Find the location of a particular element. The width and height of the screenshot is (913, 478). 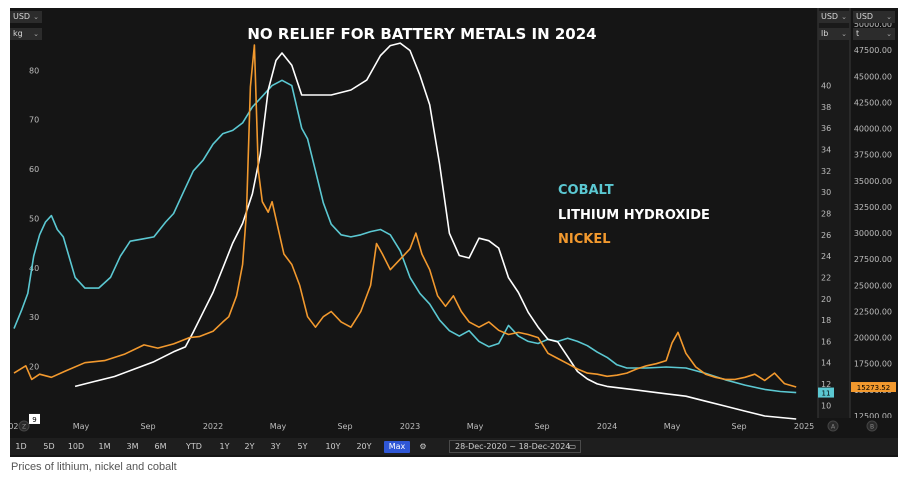

right-currency-select: USD ⌄ is located at coordinates (874, 17).